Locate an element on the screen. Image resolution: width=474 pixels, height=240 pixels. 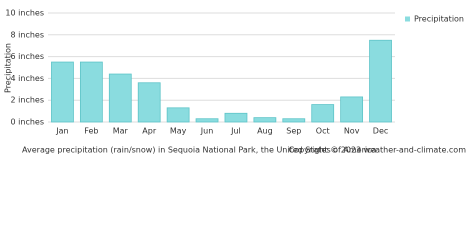
x-tick-label: Dec is located at coordinates (380, 131).